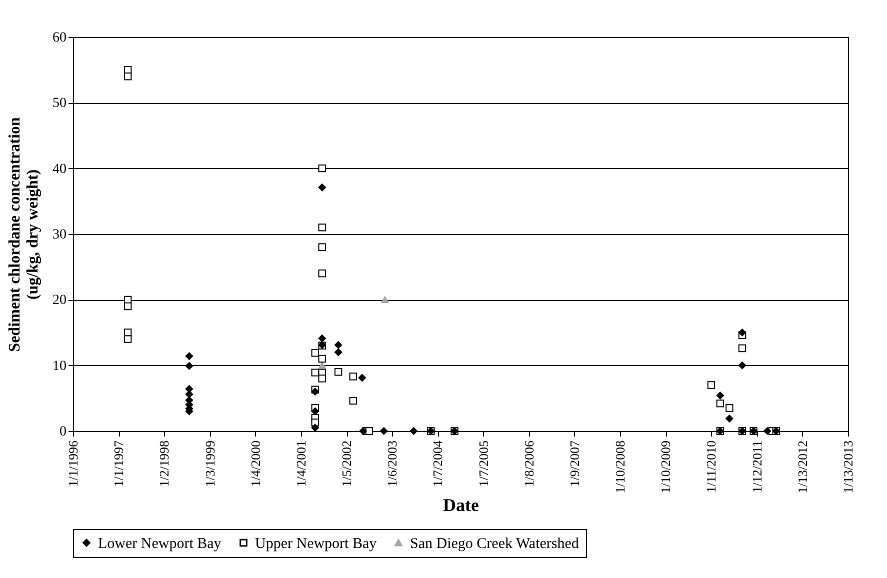  Describe the element at coordinates (392, 463) in the screenshot. I see `x-tick-label: 1/6/2003` at that location.